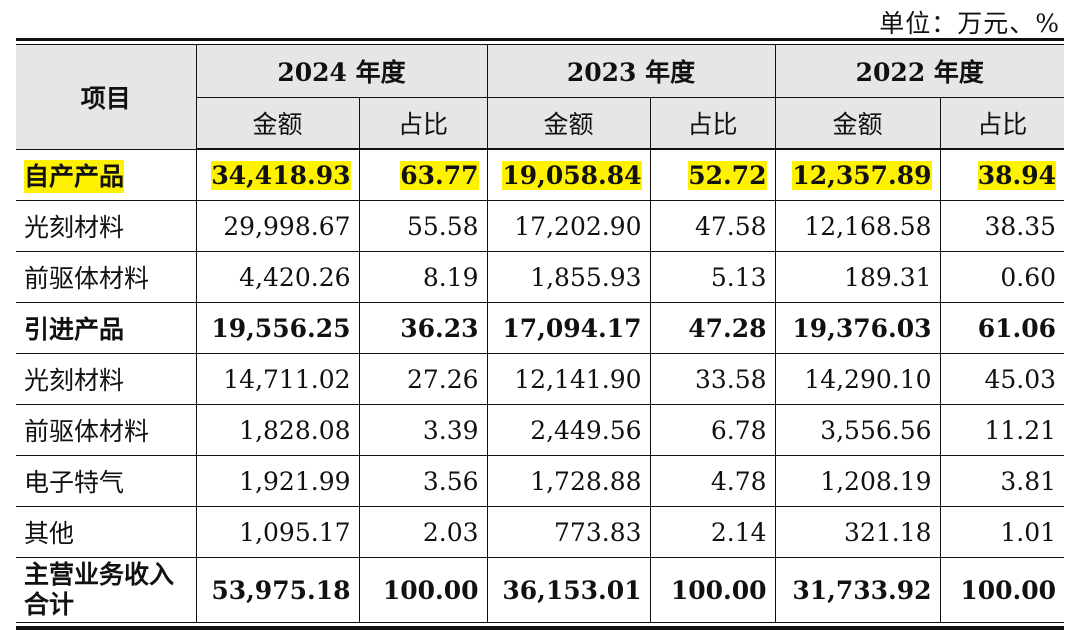 The image size is (1080, 634). What do you see at coordinates (540, 44) in the screenshot?
I see `top-rule-thin` at bounding box center [540, 44].